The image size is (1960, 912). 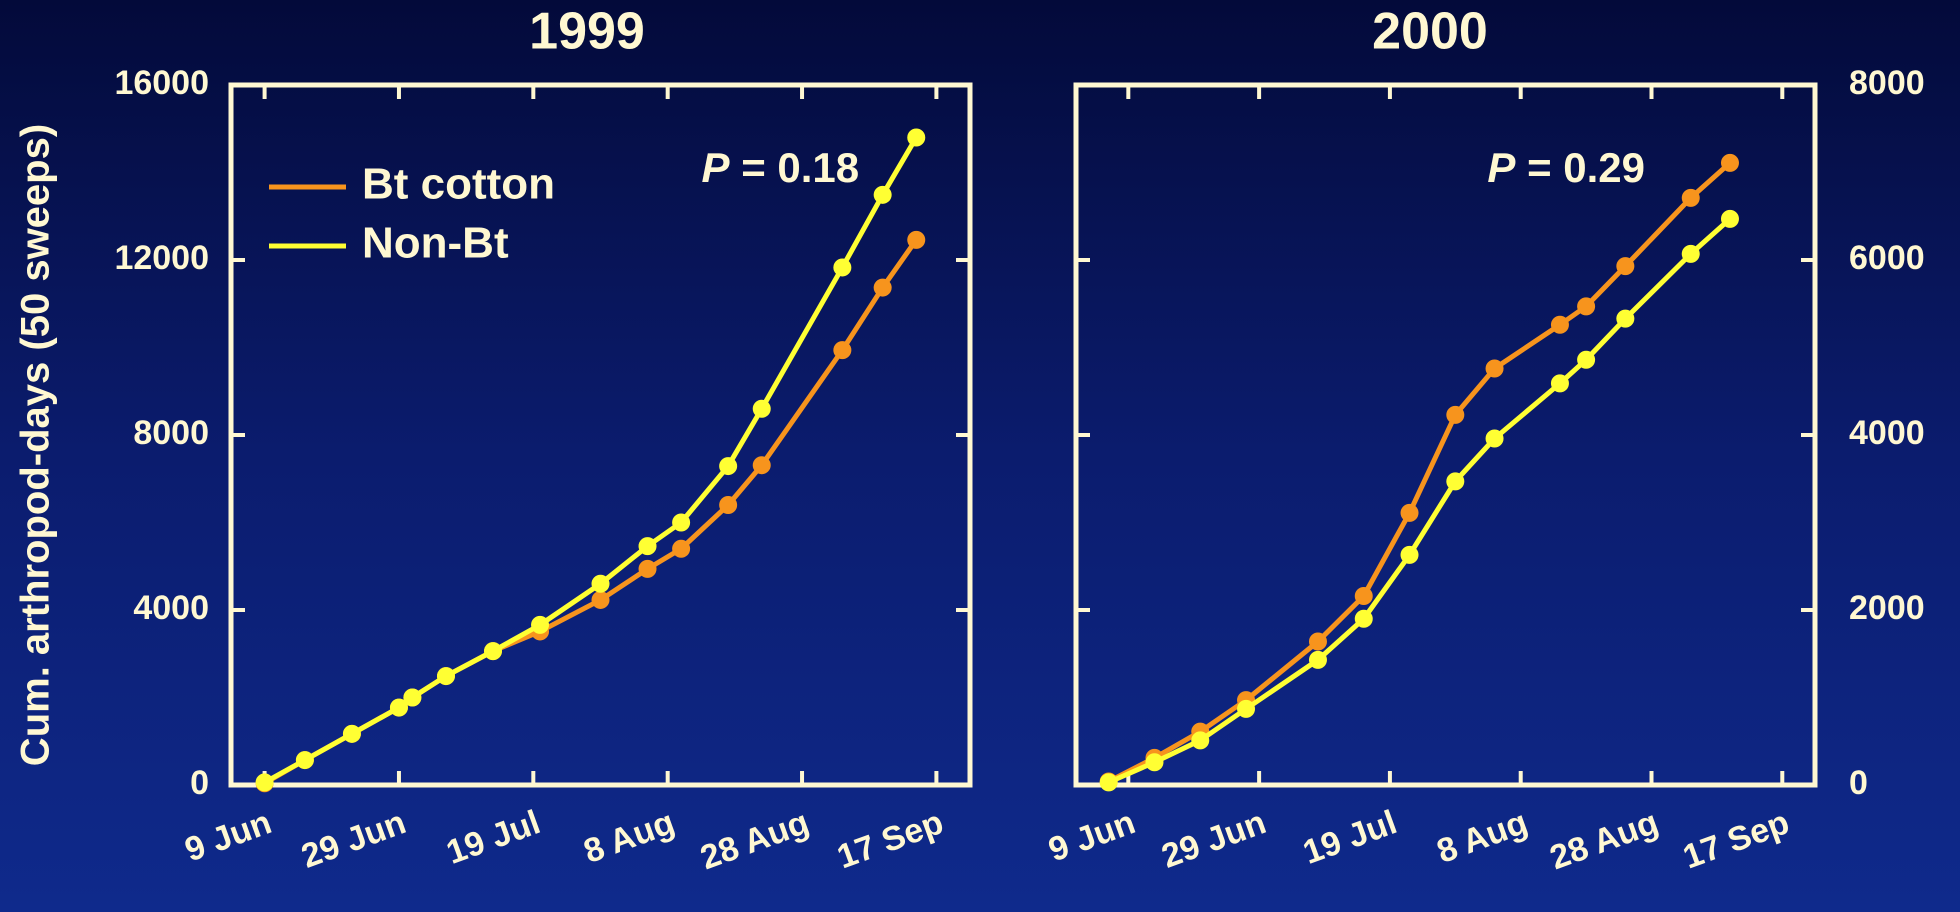 What do you see at coordinates (781, 167) in the screenshot?
I see `annotation: P = 0.18` at bounding box center [781, 167].